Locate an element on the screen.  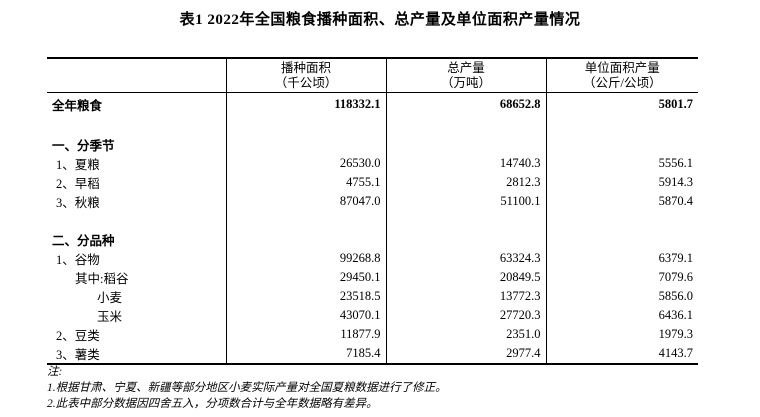
table-row-early-rice: 2、早稻 4755.1 2812.3 5914.3 is located at coordinates (372, 182).